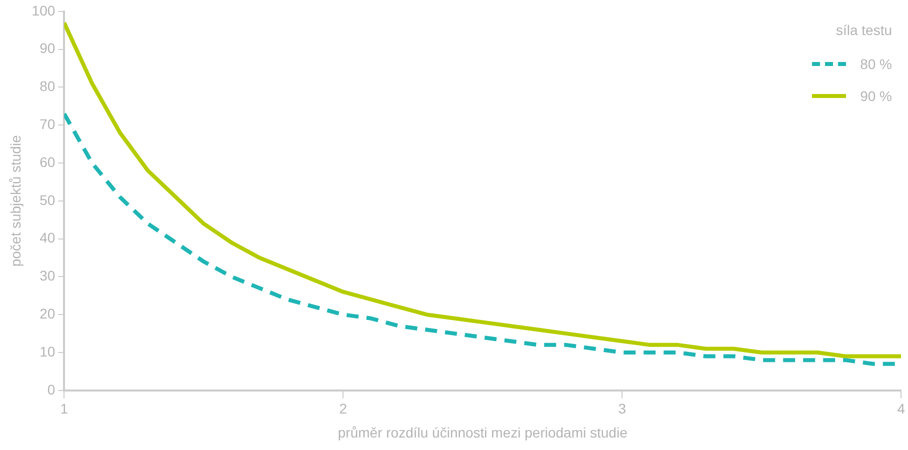  Describe the element at coordinates (44, 10) in the screenshot. I see `y-tick-label: 100` at that location.